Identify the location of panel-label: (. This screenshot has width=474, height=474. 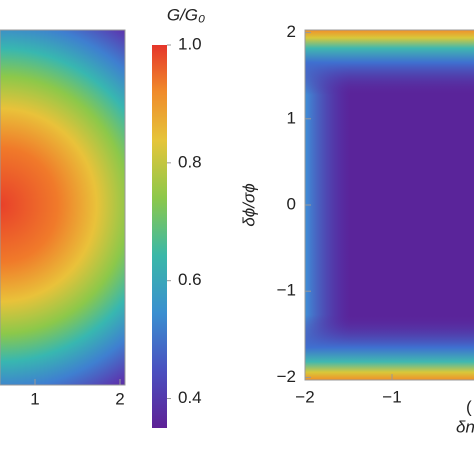
(469, 406).